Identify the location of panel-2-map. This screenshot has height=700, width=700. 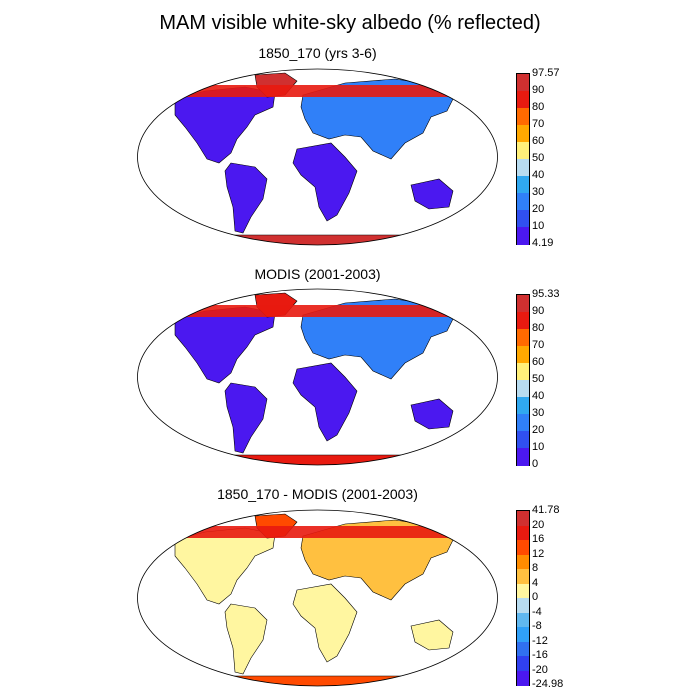
(317, 377).